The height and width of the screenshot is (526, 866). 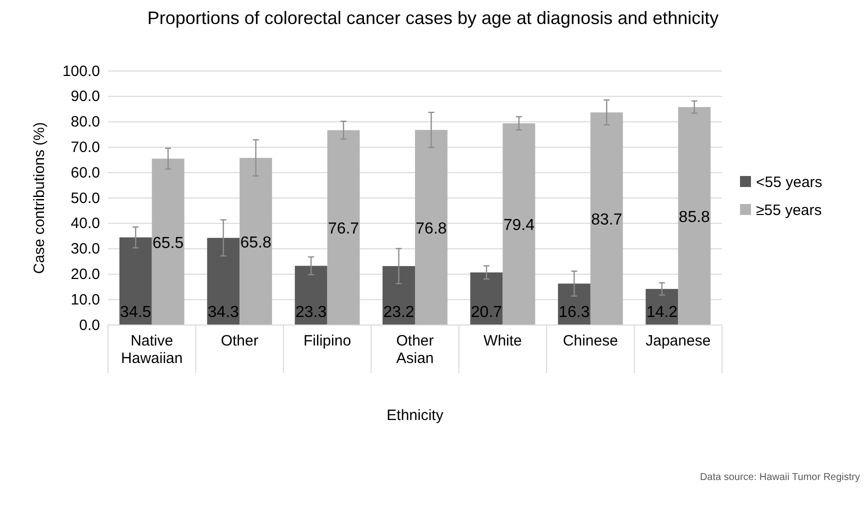 I want to click on data-label: 14.2, so click(x=662, y=312).